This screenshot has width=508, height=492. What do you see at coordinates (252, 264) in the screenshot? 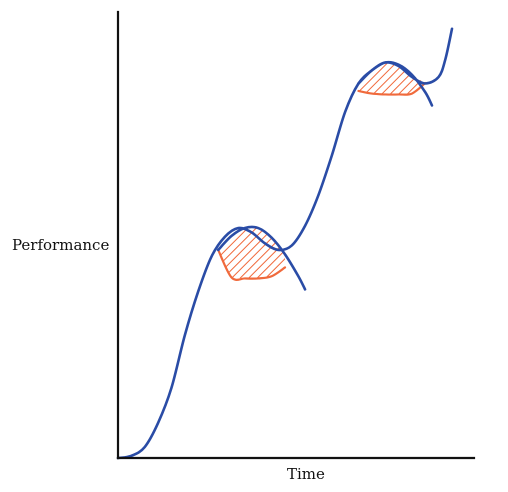
I see `shaded-region-1-lower-boundary` at bounding box center [252, 264].